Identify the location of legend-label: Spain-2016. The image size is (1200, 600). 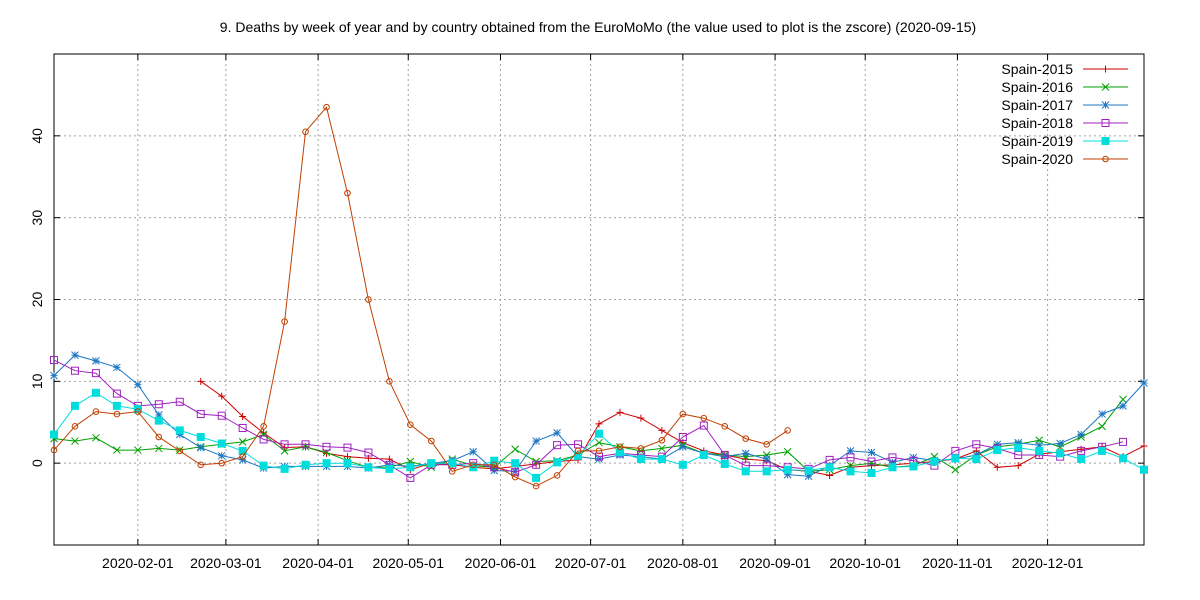
(1037, 87).